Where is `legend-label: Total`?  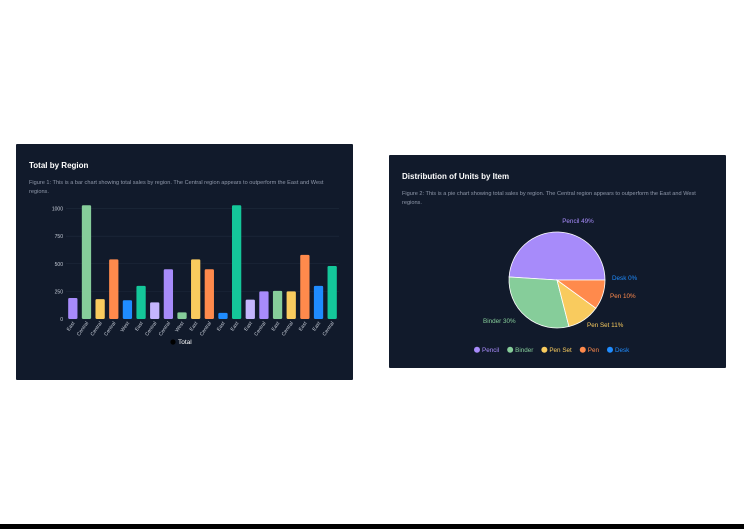 legend-label: Total is located at coordinates (185, 342).